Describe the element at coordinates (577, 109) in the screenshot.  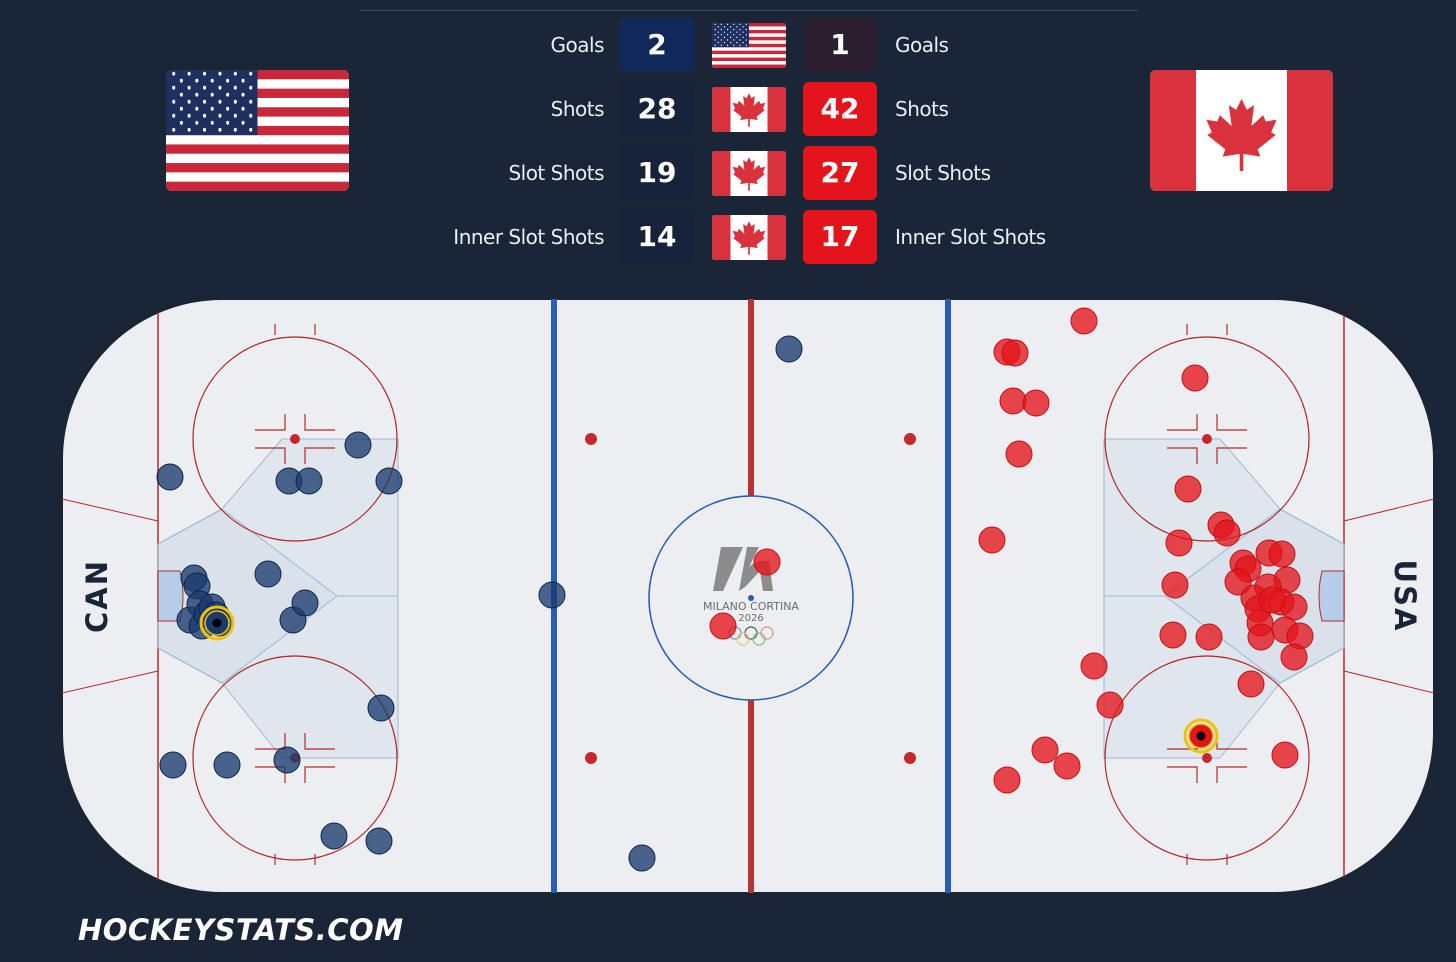
I see `stat-label-usa: Shots` at that location.